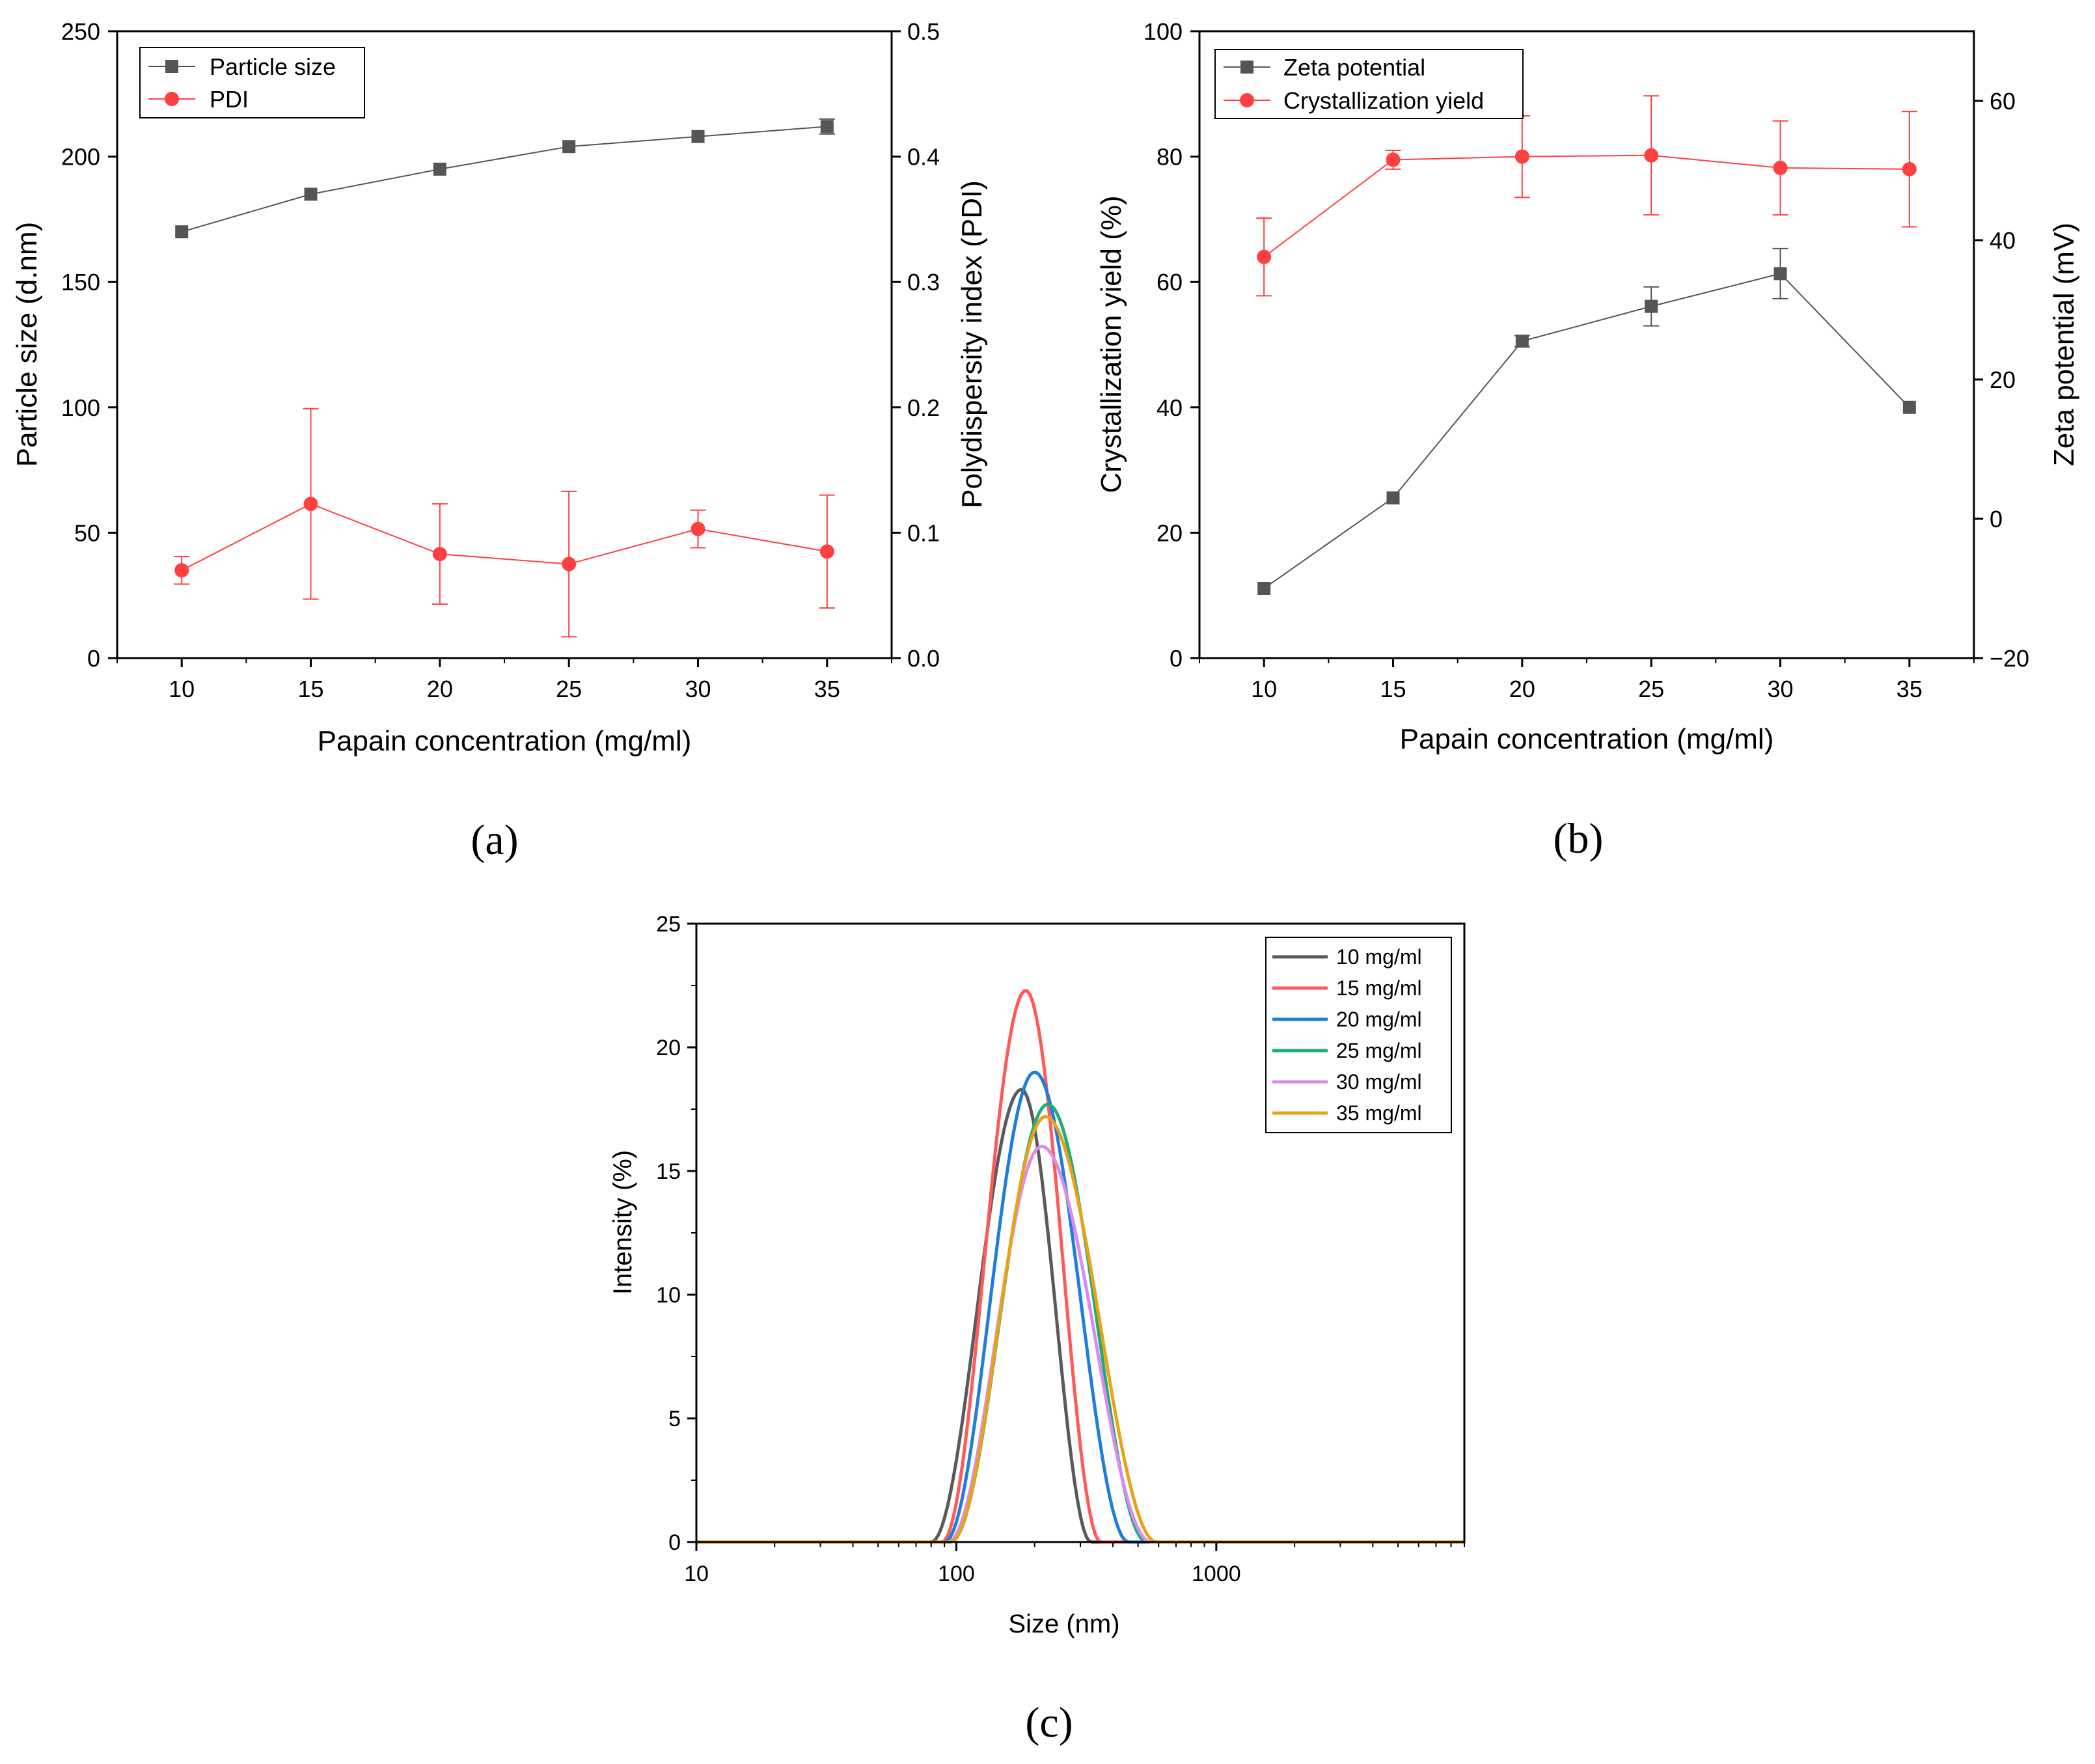  I want to click on panel-c-legend-label-25: 25 mg/ml, so click(1379, 1050).